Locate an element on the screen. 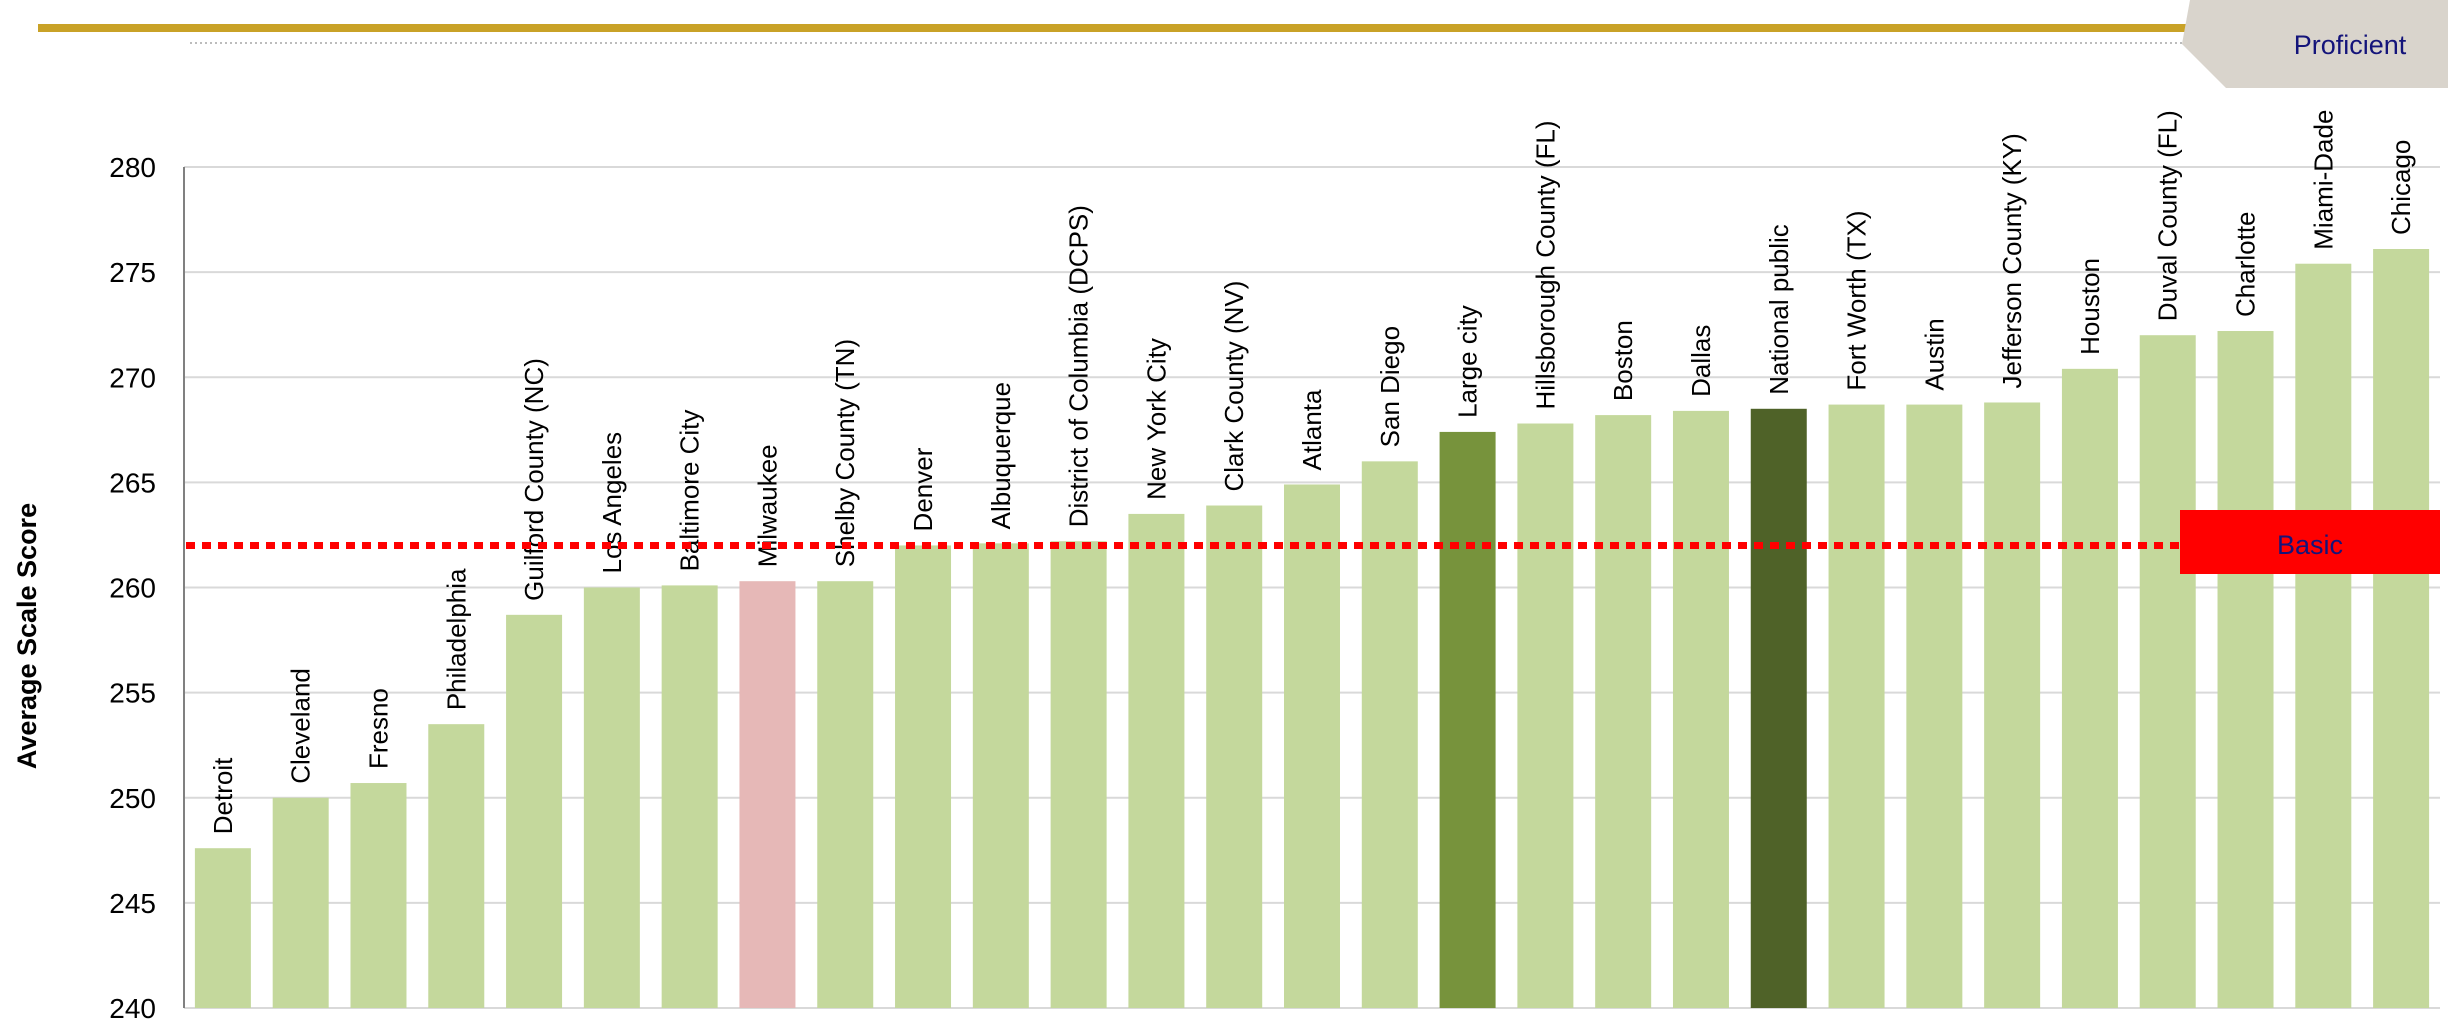 Image resolution: width=2448 pixels, height=1020 pixels. category-label: Jefferson County (KY) is located at coordinates (2012, 260).